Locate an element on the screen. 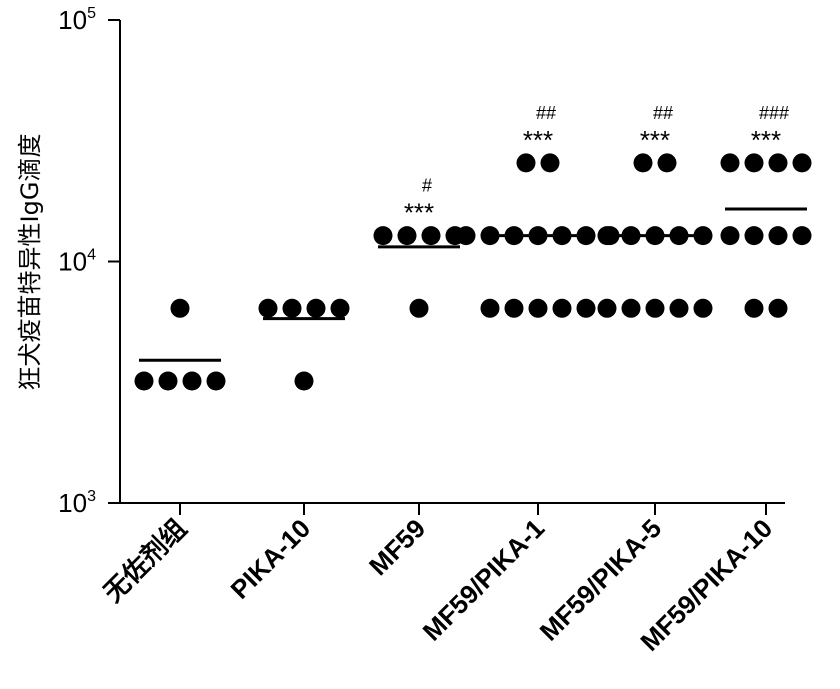 This screenshot has height=689, width=840. significance-stars-5: *** is located at coordinates (766, 140).